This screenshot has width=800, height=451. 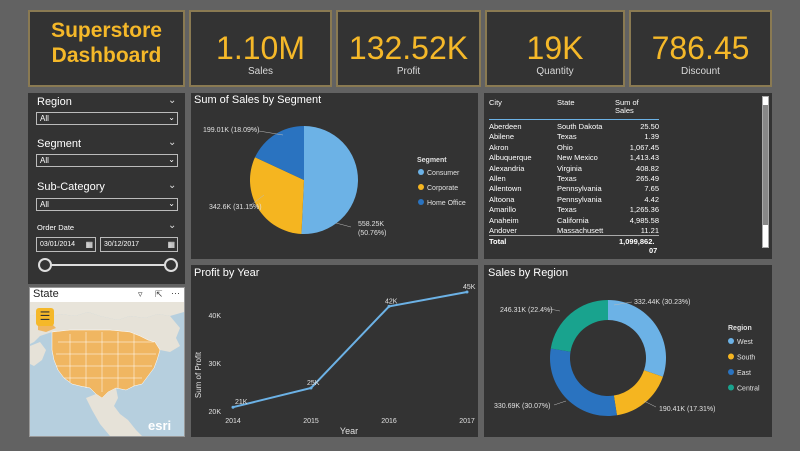 I want to click on kpi-quantity-label: Quantity, so click(x=555, y=71).